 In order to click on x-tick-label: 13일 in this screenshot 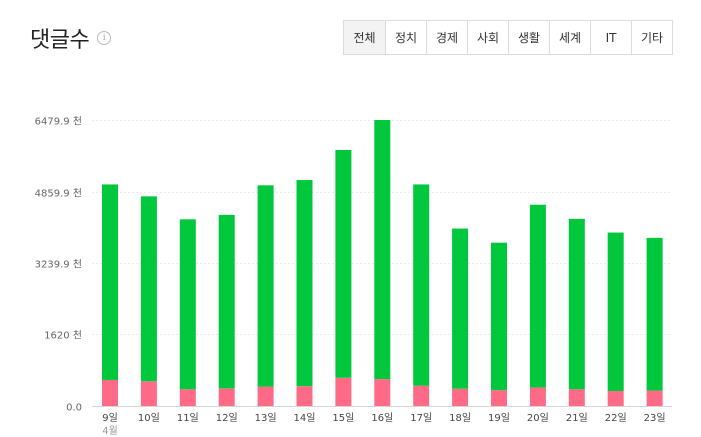, I will do `click(266, 418)`.